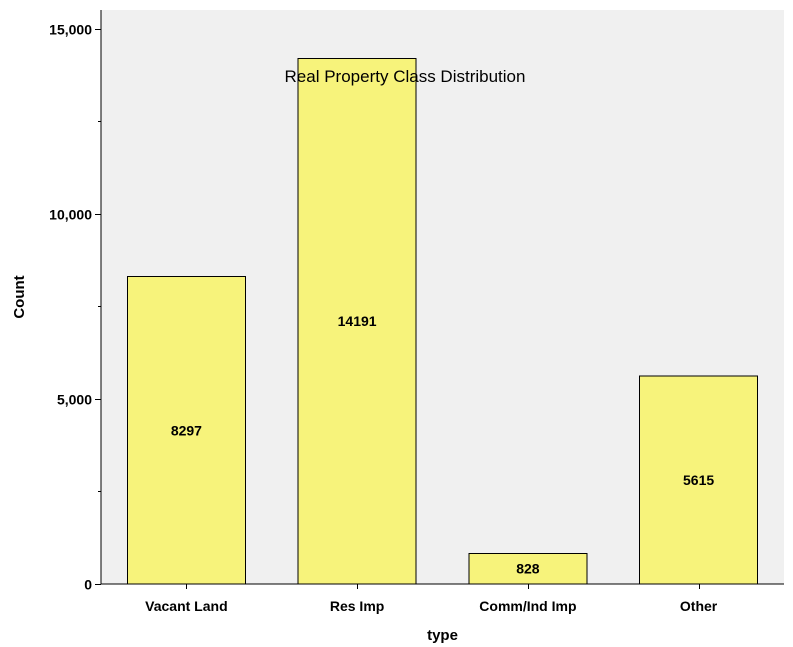  I want to click on y-axis-title: Count, so click(19, 296).